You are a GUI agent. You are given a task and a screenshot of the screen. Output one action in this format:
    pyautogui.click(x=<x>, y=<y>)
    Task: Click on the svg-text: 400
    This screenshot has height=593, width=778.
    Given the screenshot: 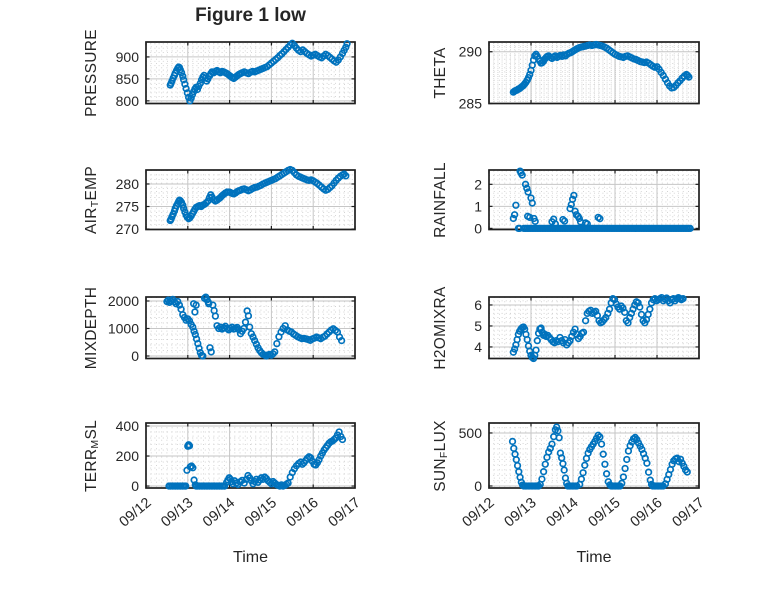 What is the action you would take?
    pyautogui.click(x=128, y=426)
    